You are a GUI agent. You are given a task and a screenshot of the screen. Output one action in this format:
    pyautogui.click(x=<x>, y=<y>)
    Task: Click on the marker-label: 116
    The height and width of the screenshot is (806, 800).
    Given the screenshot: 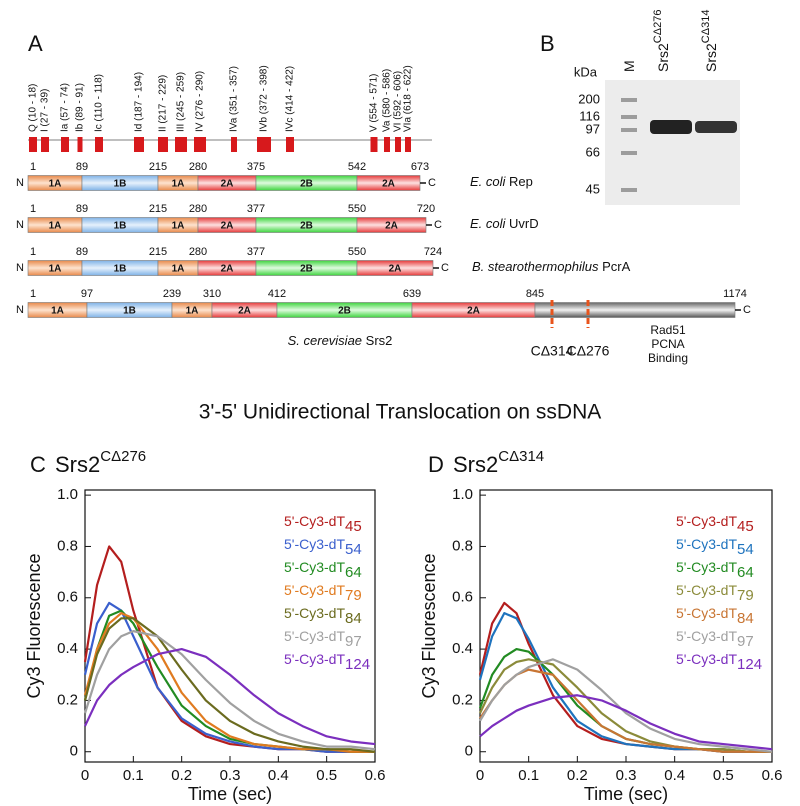 What is the action you would take?
    pyautogui.click(x=589, y=115)
    